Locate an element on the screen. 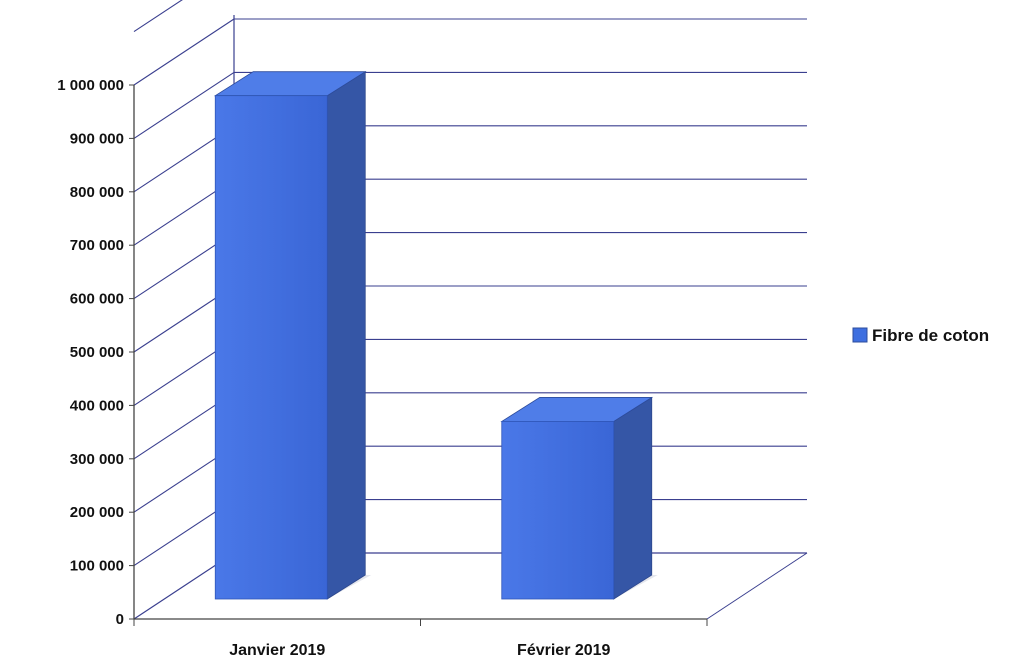  legend-label: Fibre de coton is located at coordinates (930, 335).